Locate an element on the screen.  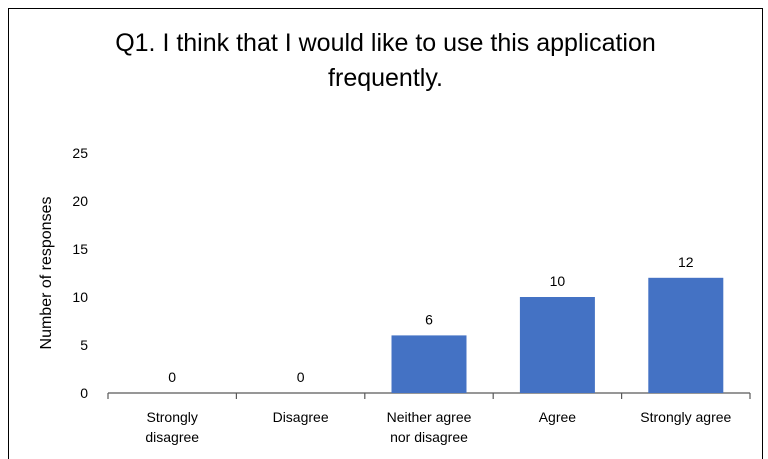
data-label: 10 is located at coordinates (558, 281).